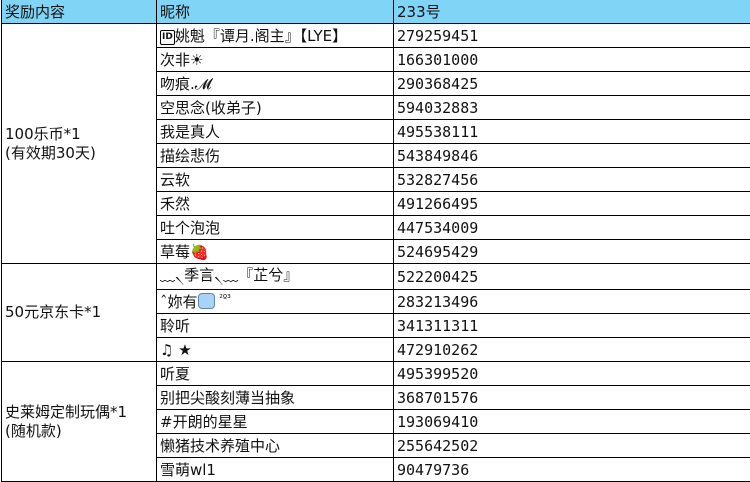 The image size is (750, 482). What do you see at coordinates (572, 156) in the screenshot?
I see `id-cell: 543849846` at bounding box center [572, 156].